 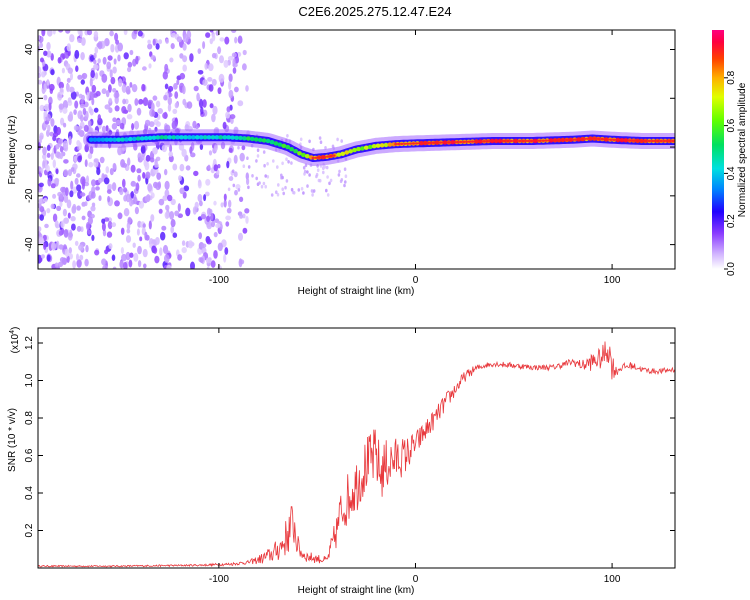 I want to click on snr-xtick-label: 100, so click(x=612, y=579).